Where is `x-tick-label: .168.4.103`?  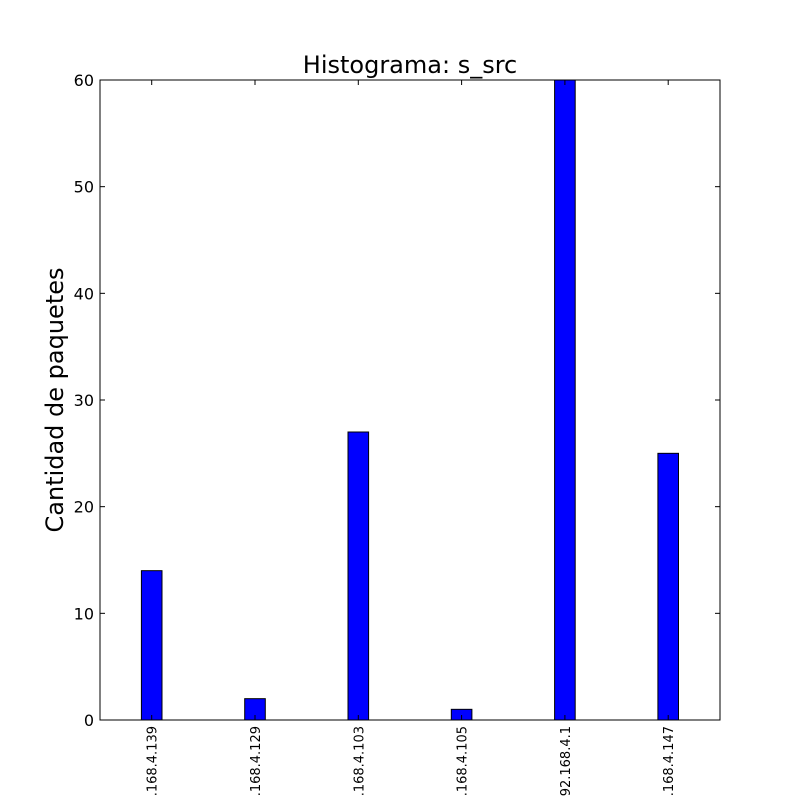 x-tick-label: .168.4.103 is located at coordinates (359, 761).